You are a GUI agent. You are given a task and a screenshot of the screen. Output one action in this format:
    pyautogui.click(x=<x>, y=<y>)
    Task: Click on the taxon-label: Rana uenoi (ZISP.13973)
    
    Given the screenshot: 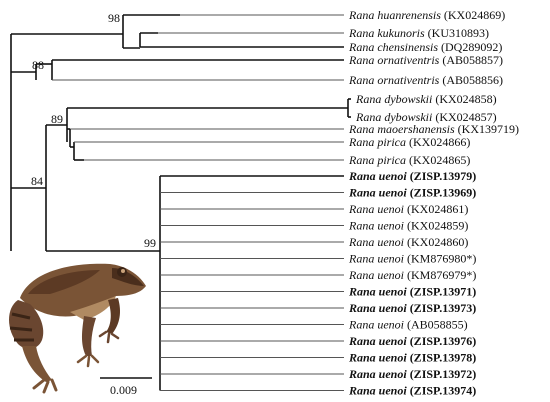 What is the action you would take?
    pyautogui.click(x=412, y=308)
    